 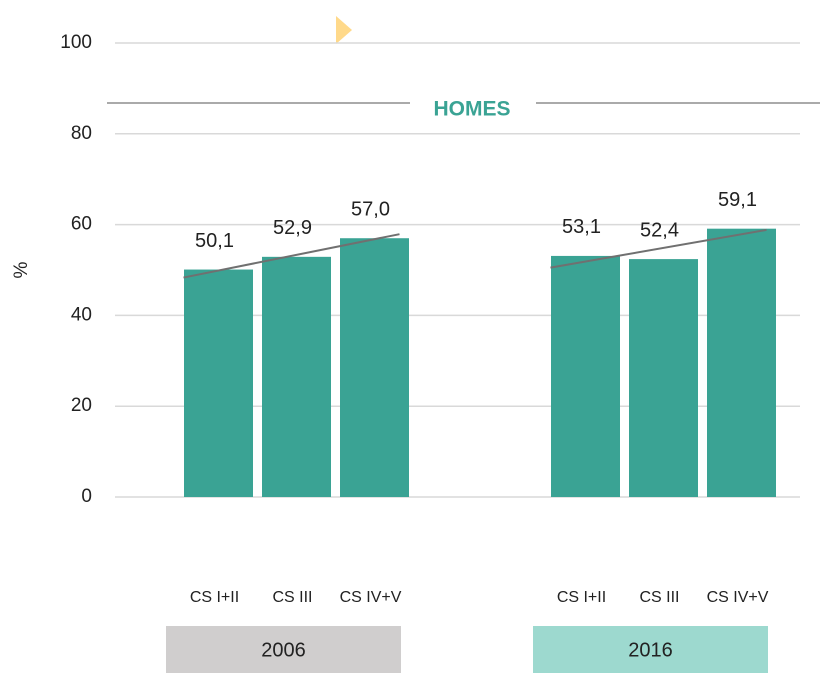 What do you see at coordinates (370, 210) in the screenshot?
I see `value-label: 57,0` at bounding box center [370, 210].